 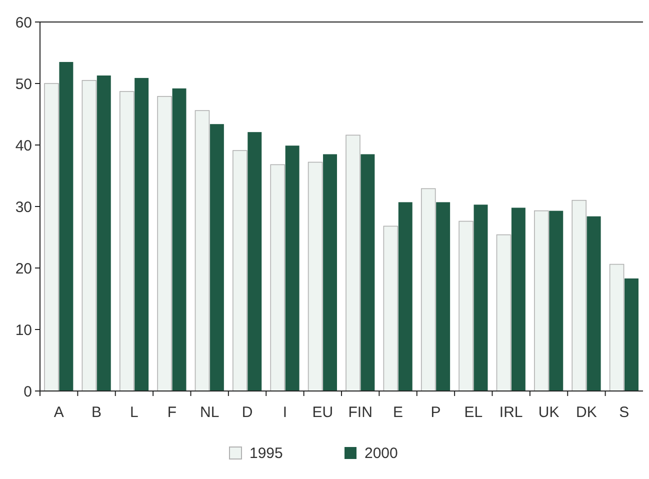 What do you see at coordinates (266, 453) in the screenshot?
I see `legend-label: 1995` at bounding box center [266, 453].